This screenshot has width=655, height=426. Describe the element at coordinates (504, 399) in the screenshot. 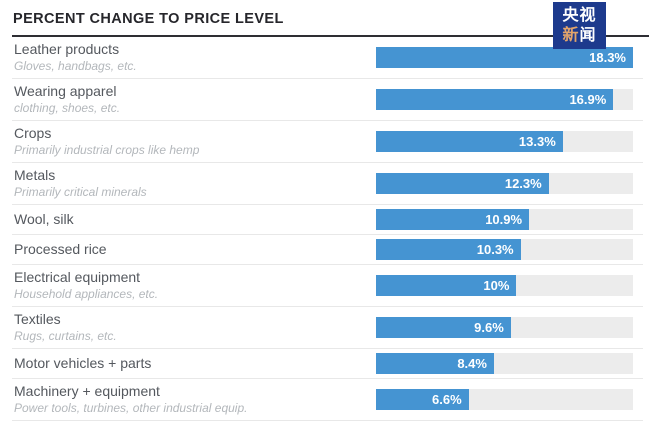

I see `bar-track: 6.6%` at that location.